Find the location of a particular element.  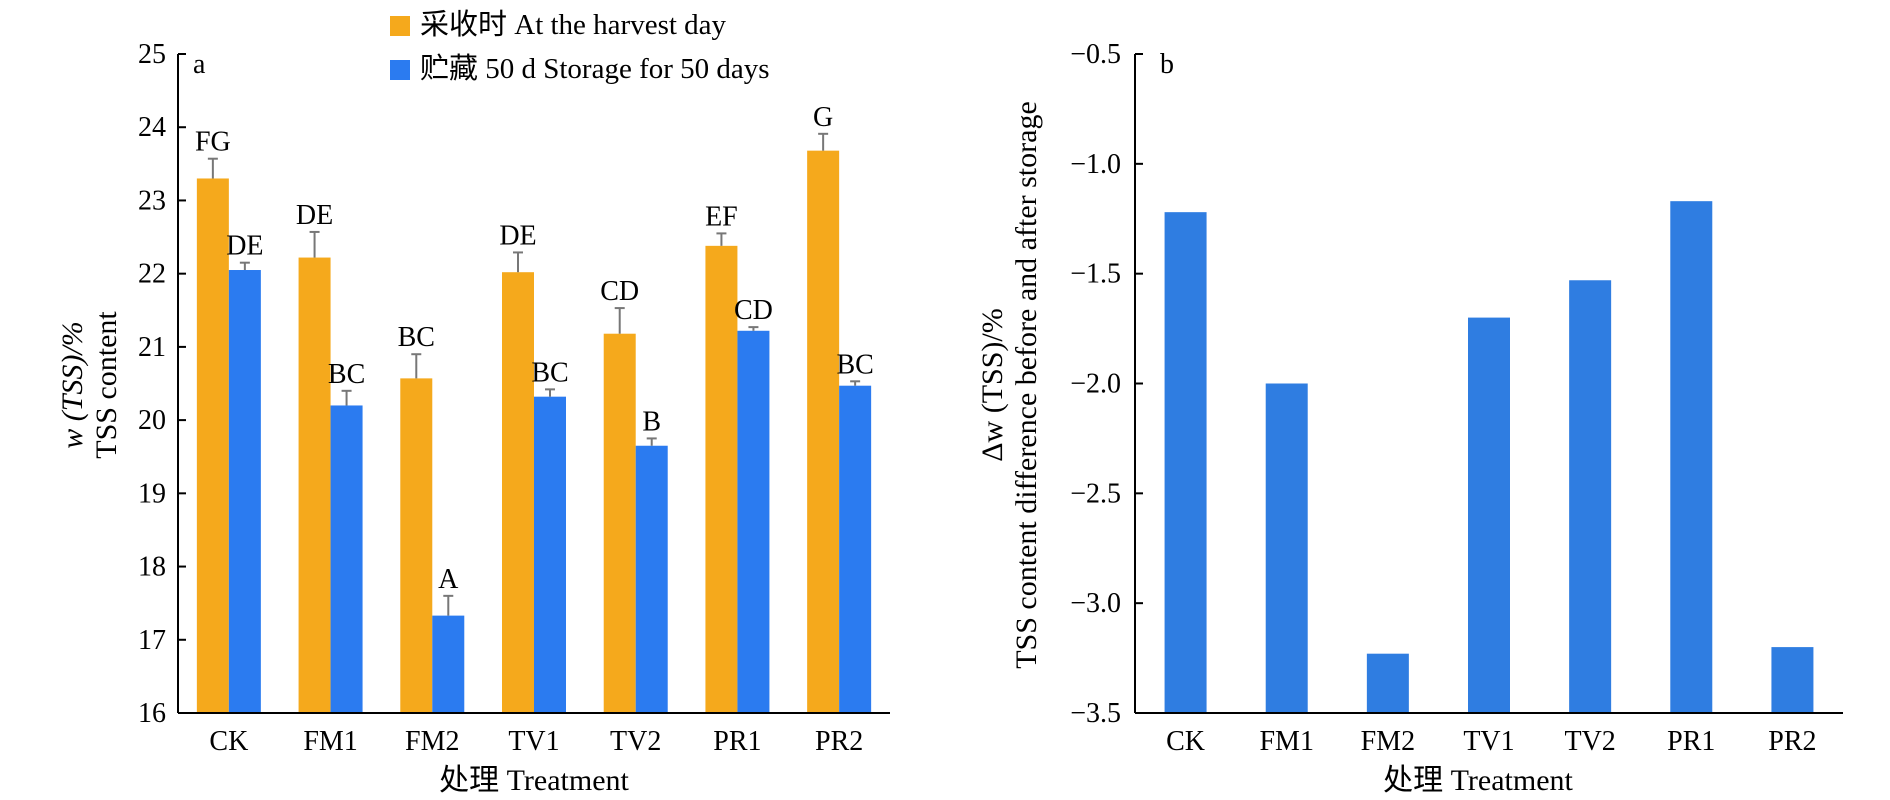

bar-harvest-TV2 is located at coordinates (619, 523).